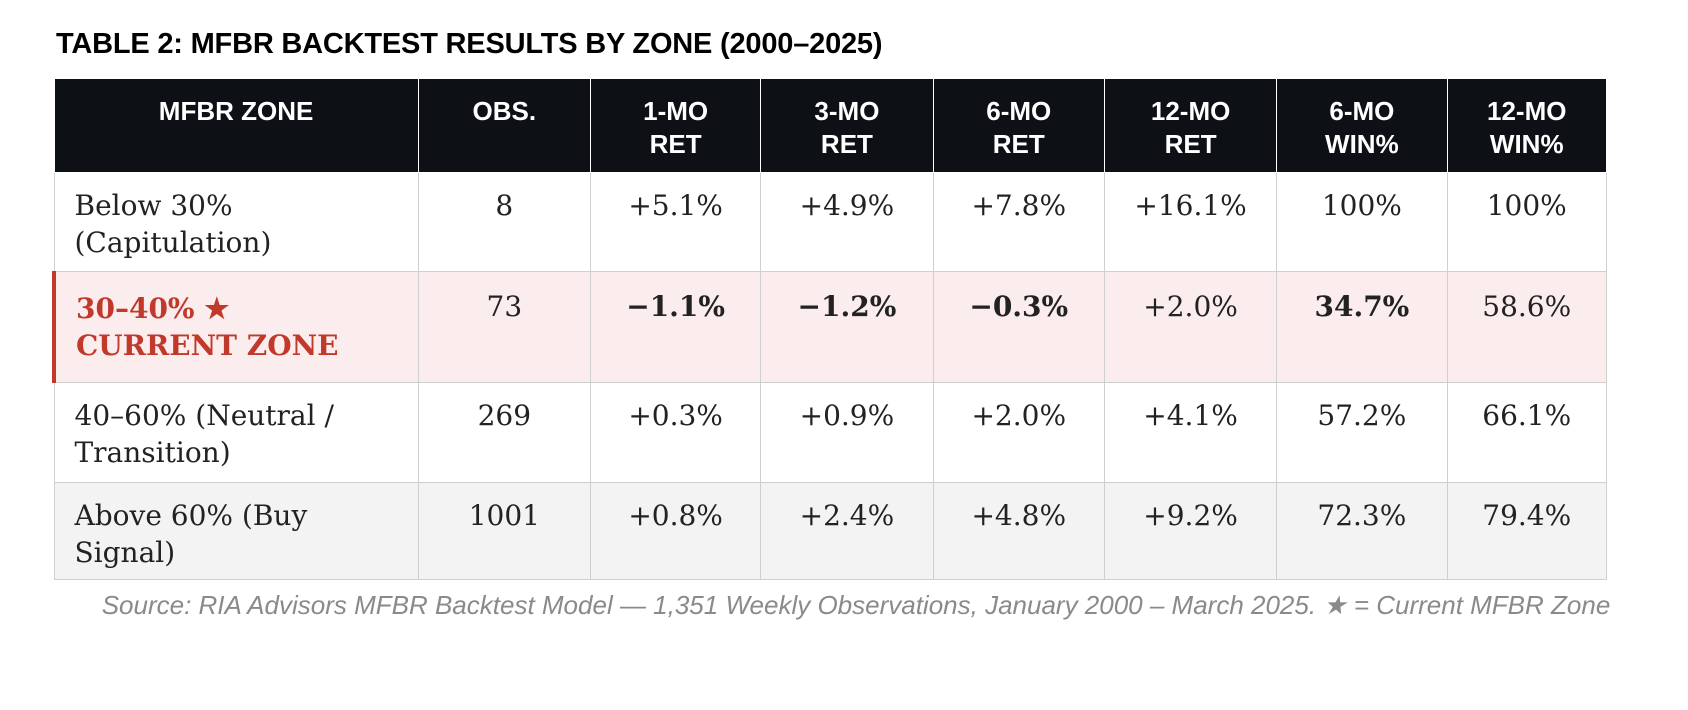  I want to click on win-6mo-cell: 57.2%, so click(1362, 432).